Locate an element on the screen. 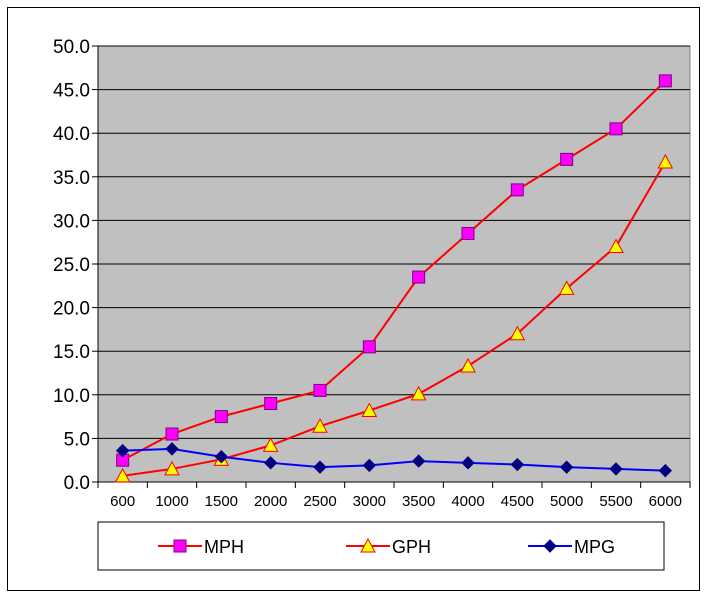 The image size is (709, 598). legend: MPH GPH MPG is located at coordinates (381, 546).